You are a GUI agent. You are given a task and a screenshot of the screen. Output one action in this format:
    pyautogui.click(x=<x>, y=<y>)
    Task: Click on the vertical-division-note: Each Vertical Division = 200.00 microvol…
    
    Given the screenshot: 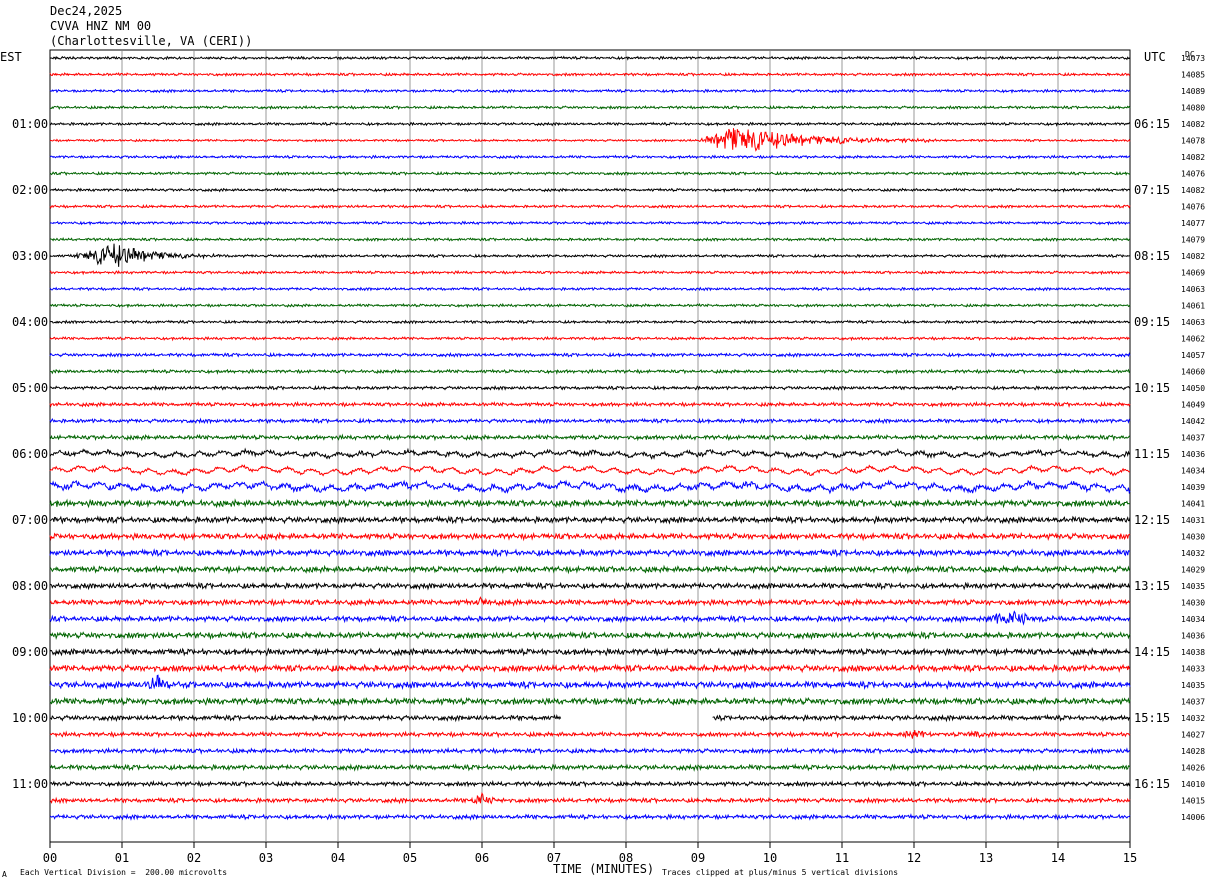 What is the action you would take?
    pyautogui.click(x=124, y=872)
    